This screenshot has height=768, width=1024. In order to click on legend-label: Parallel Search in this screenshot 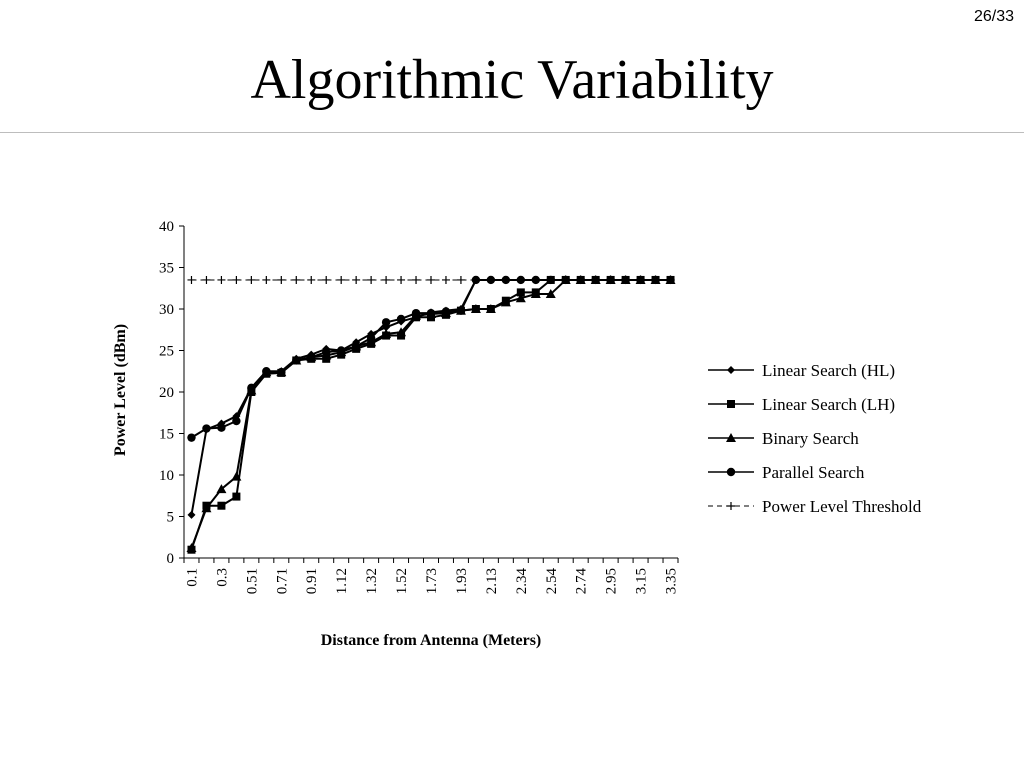, I will do `click(813, 472)`.